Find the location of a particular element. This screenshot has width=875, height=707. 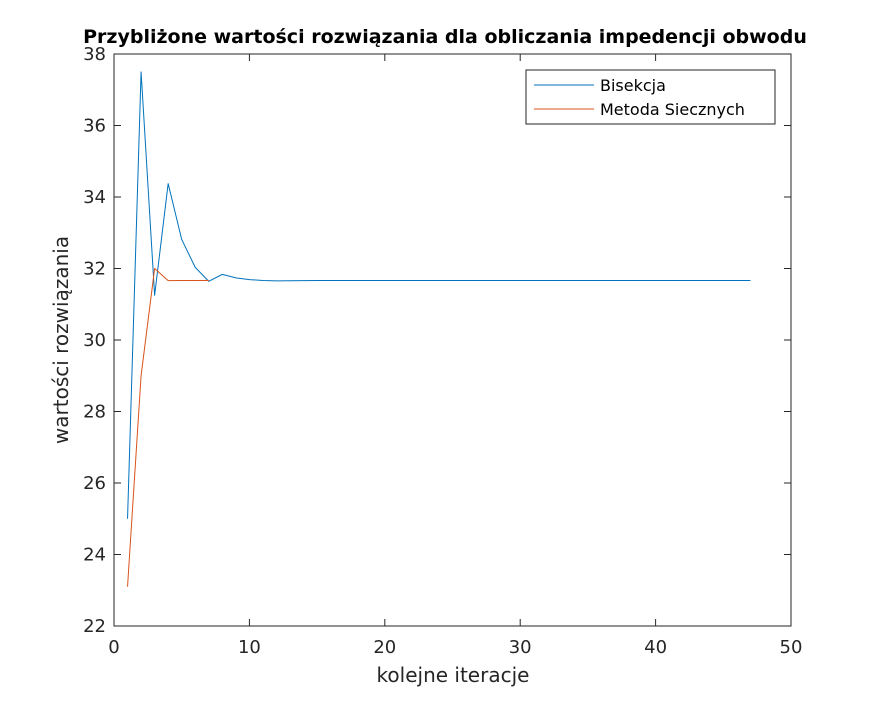

x-tick-label: 20 is located at coordinates (384, 647).